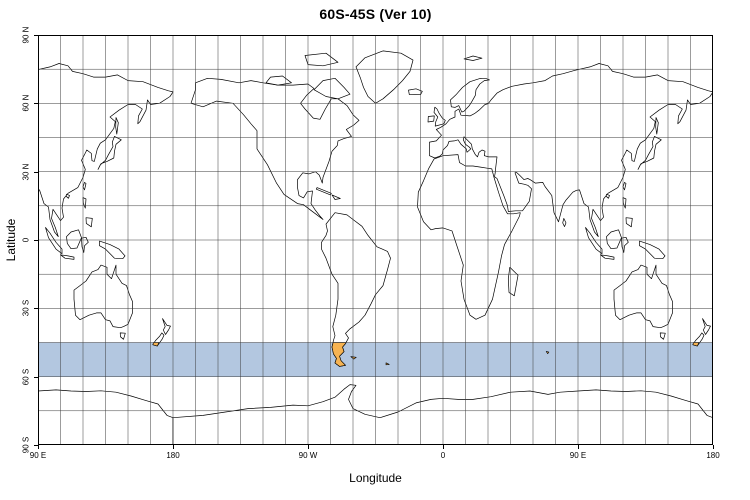 This screenshot has height=500, width=750. Describe the element at coordinates (26, 103) in the screenshot. I see `y-tick-label: 60 N` at that location.